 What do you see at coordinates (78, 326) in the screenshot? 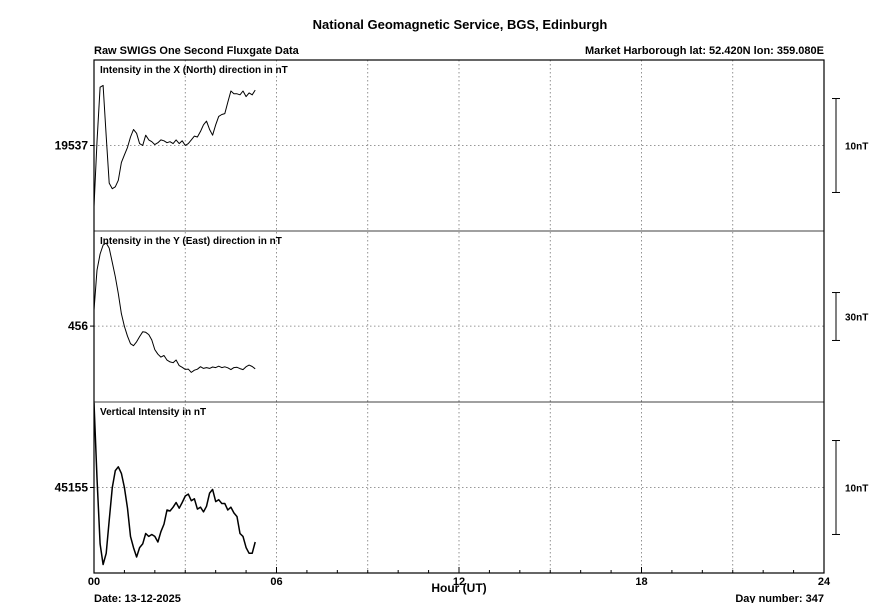
I see `y-reference-label: 456` at bounding box center [78, 326].